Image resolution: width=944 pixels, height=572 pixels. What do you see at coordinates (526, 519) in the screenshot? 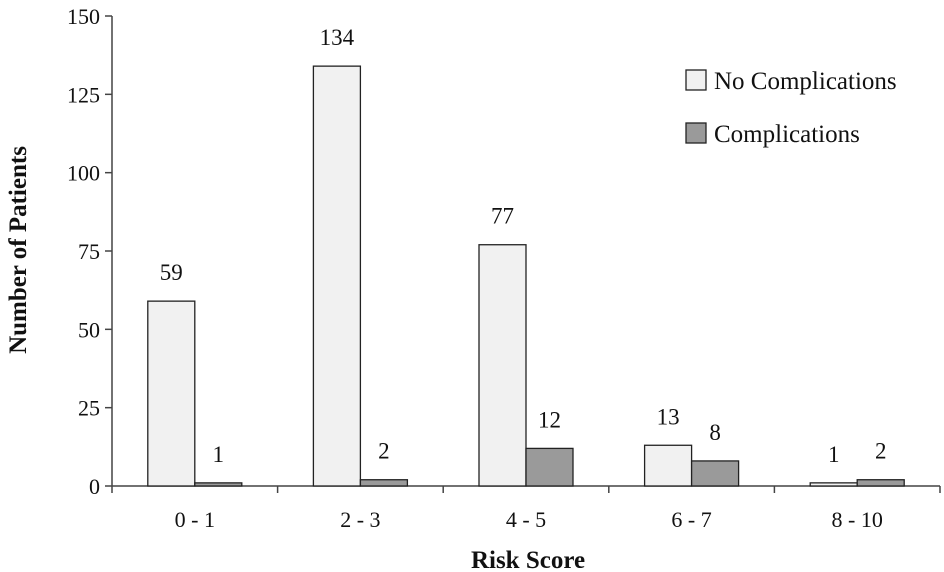
I see `x-tick-label: 4 - 5` at bounding box center [526, 519].